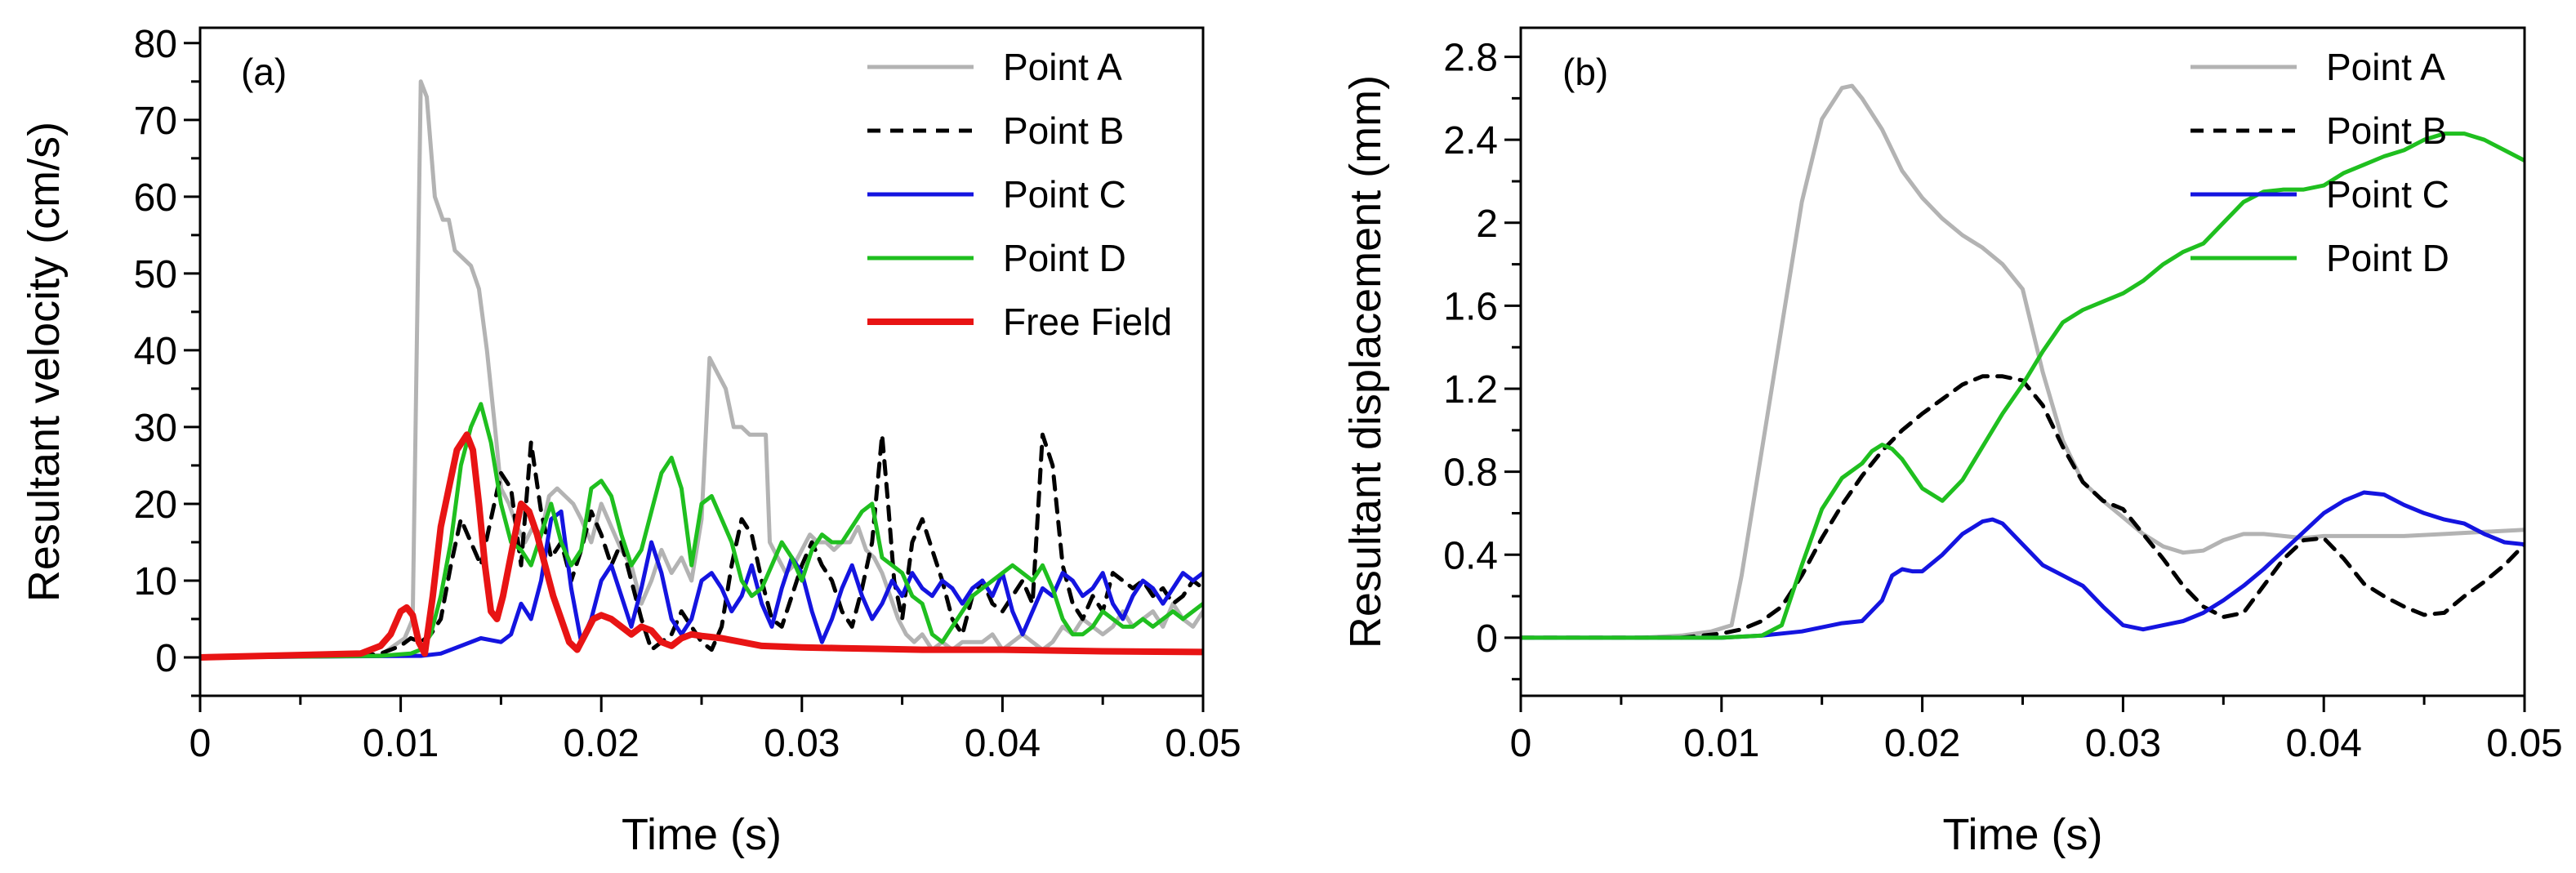 The image size is (2576, 873). I want to click on y-tick-label: 60, so click(155, 198).